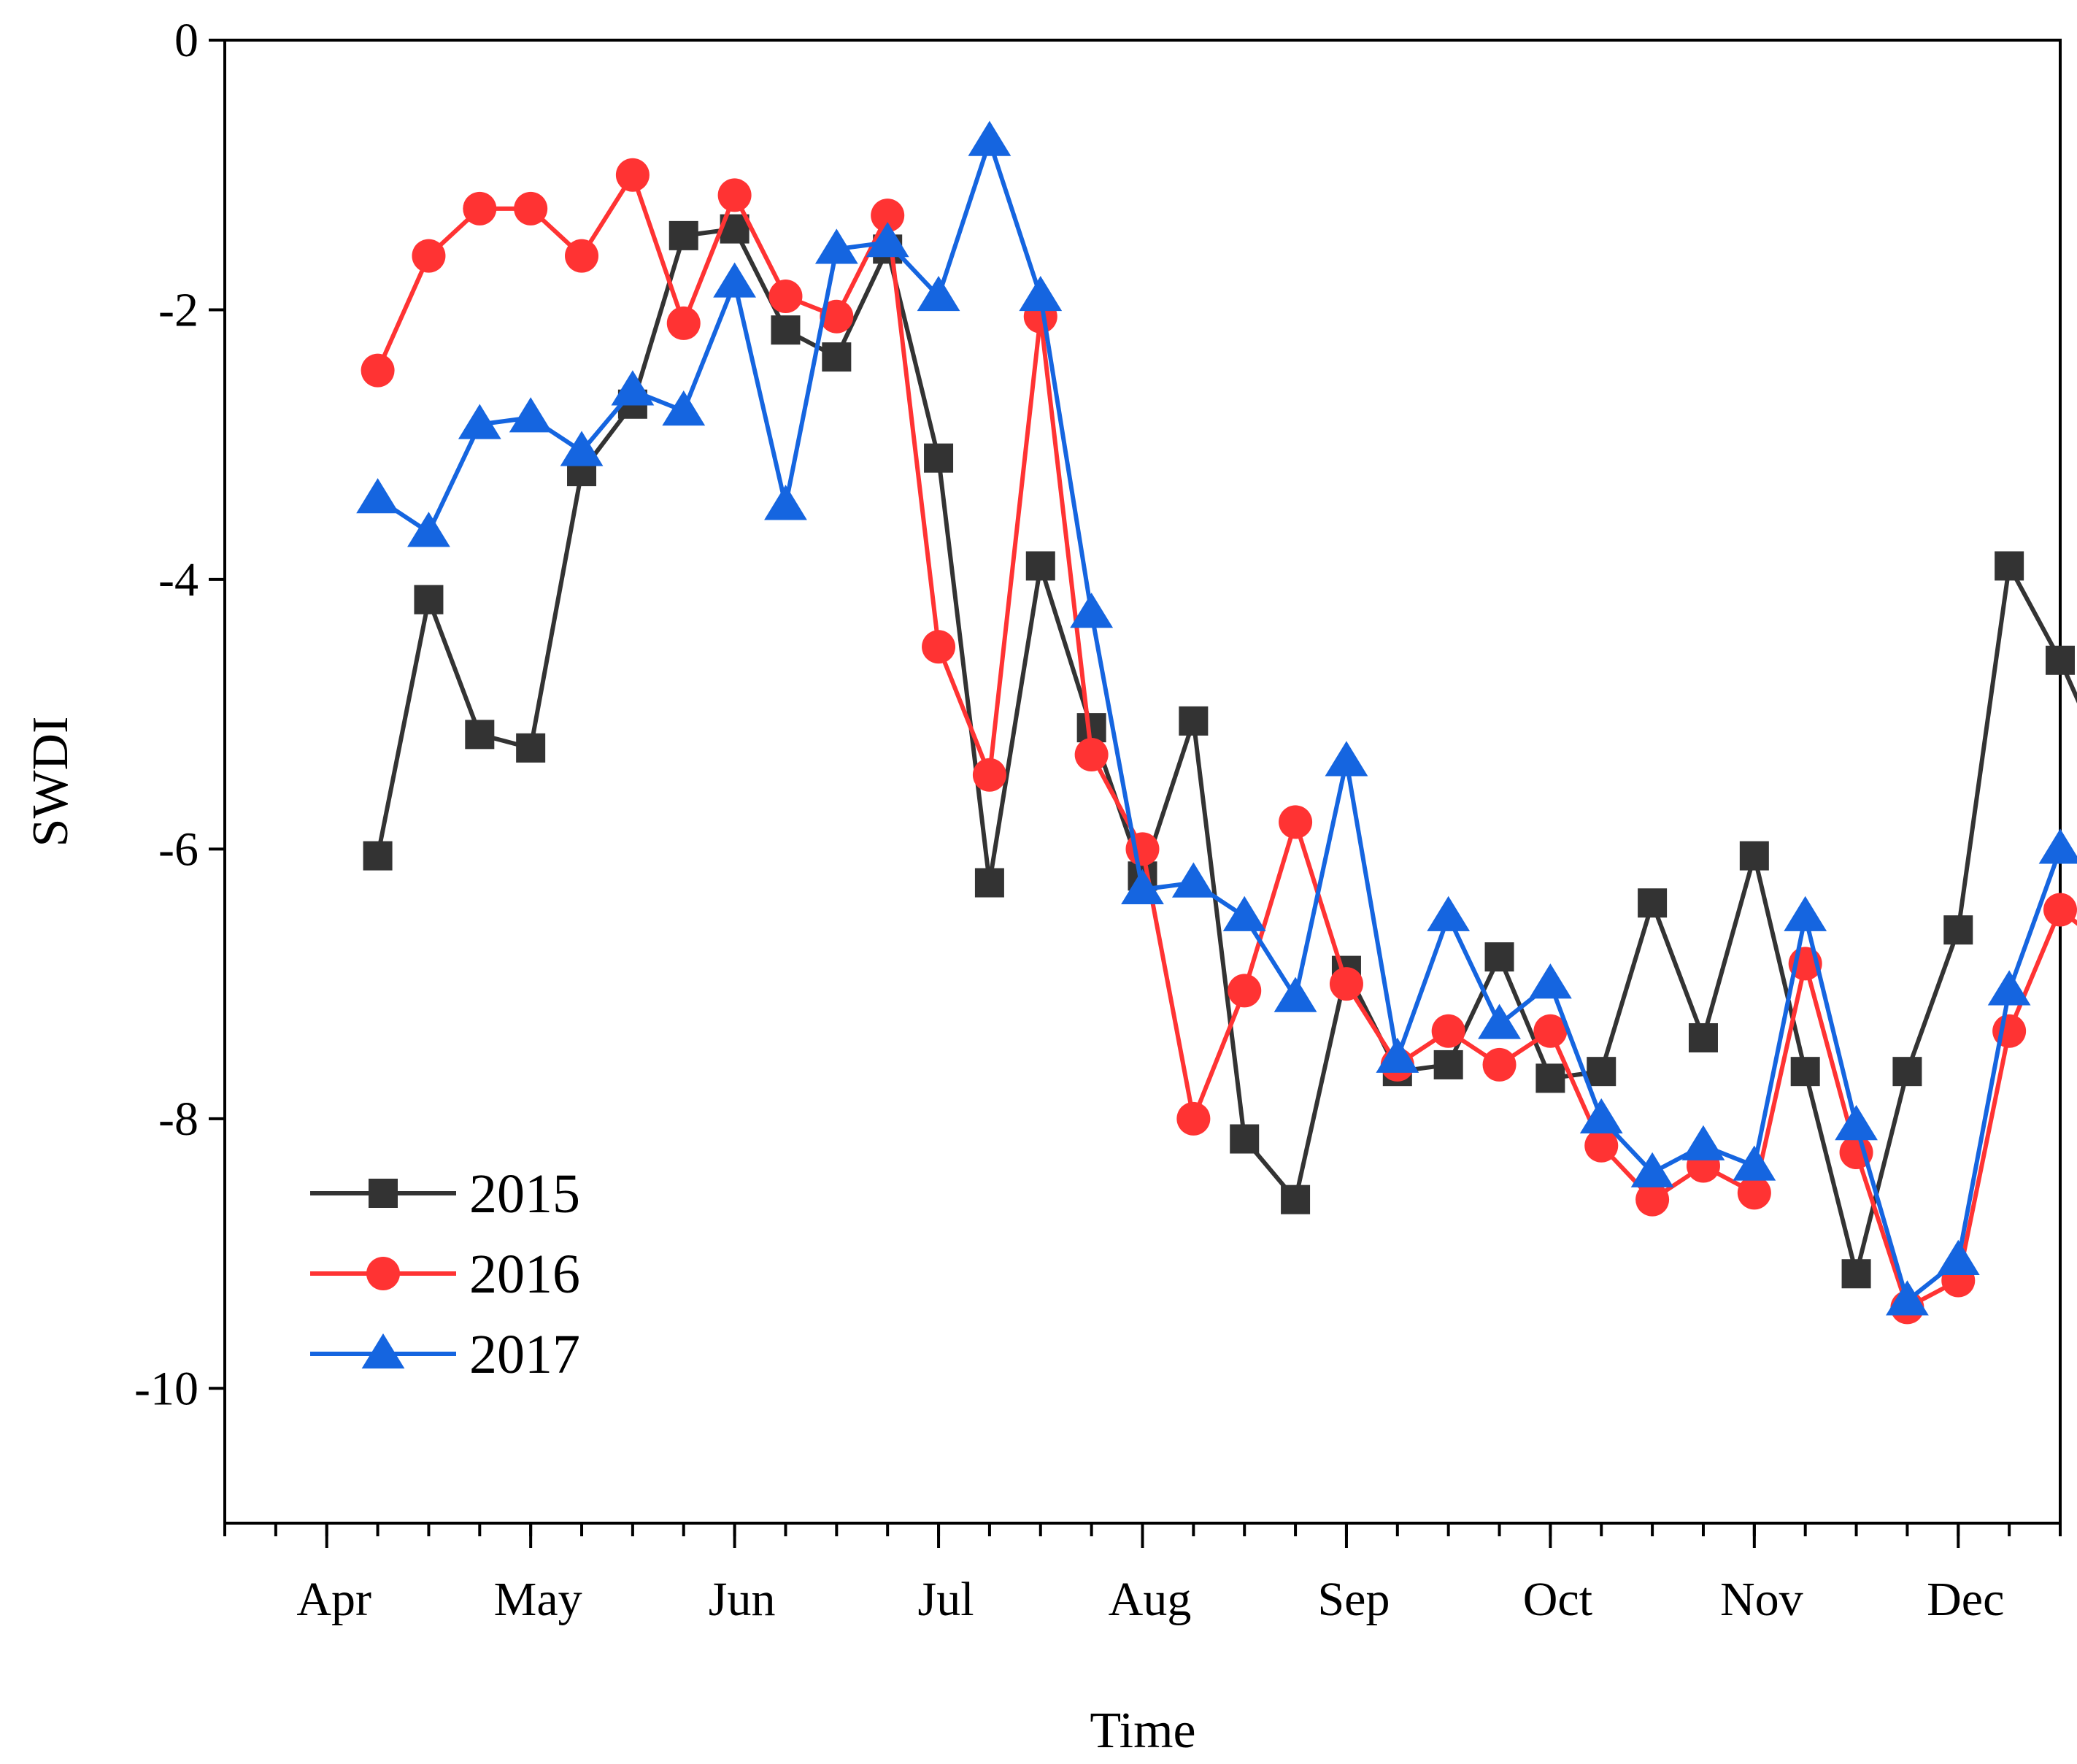 The width and height of the screenshot is (2077, 1764). I want to click on y-tick-label: -8, so click(178, 1119).